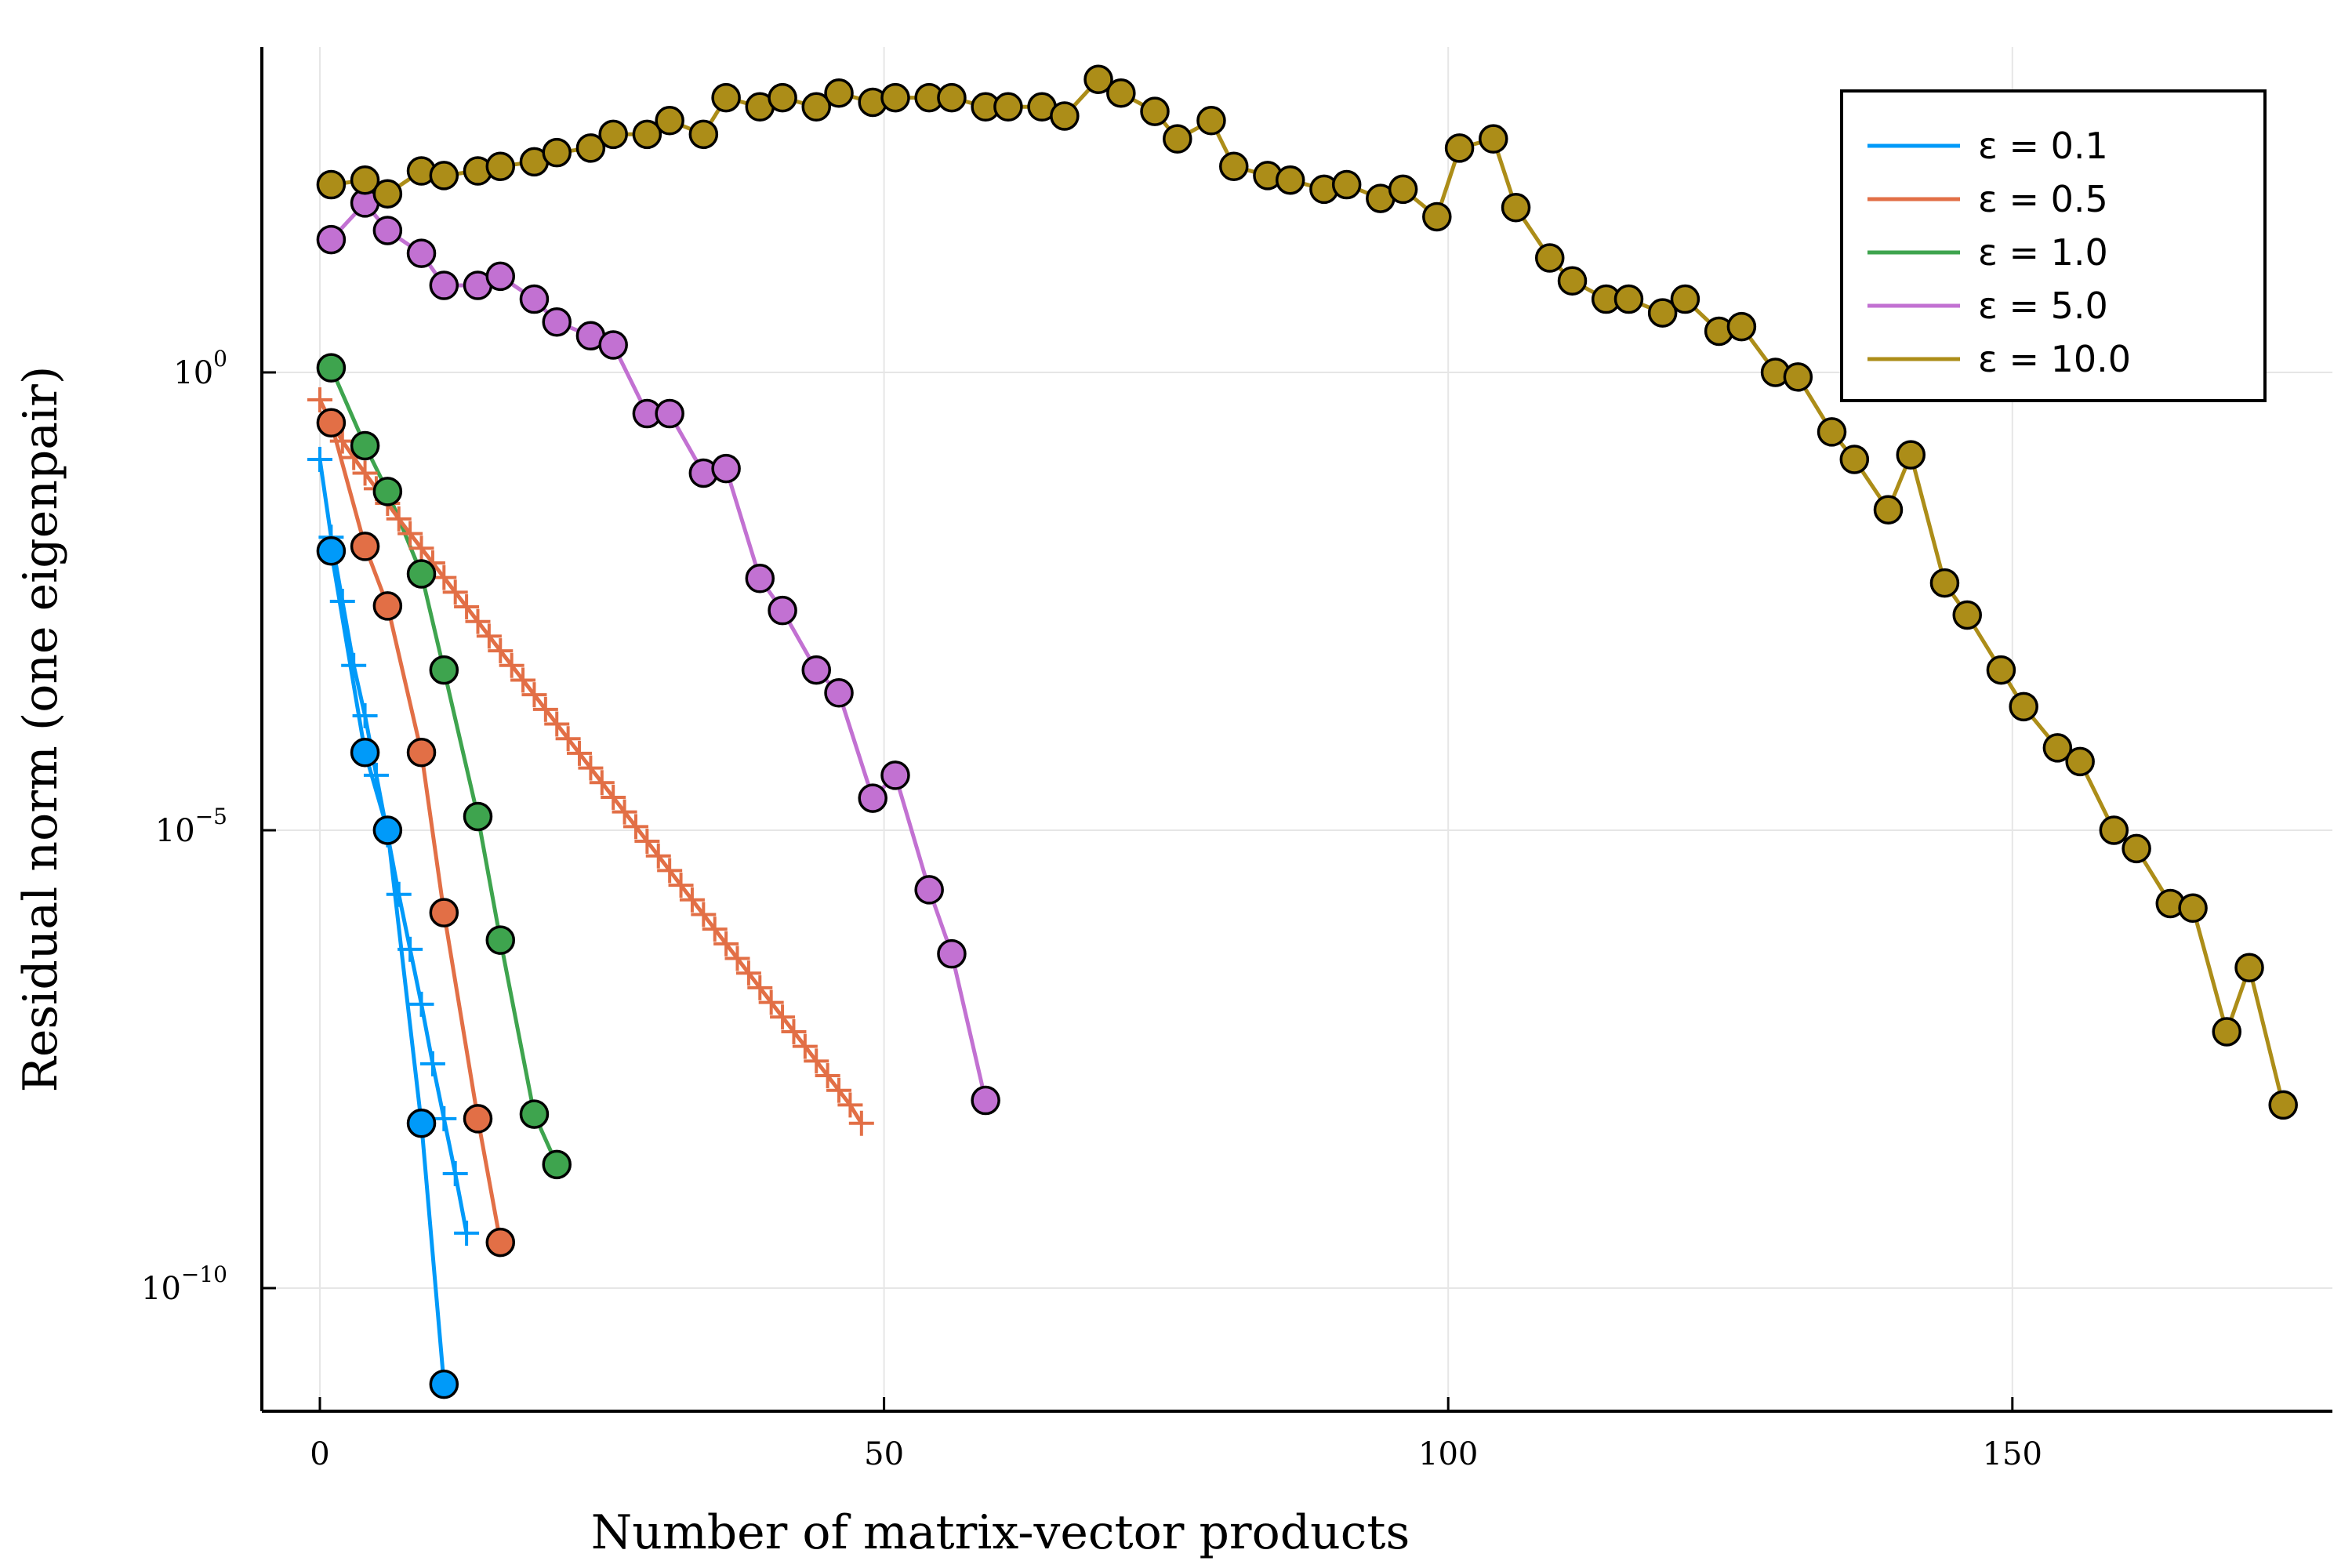 This screenshot has width=2352, height=1568. What do you see at coordinates (1000, 1532) in the screenshot?
I see `x-axis-label: Number of matrix-vector products` at bounding box center [1000, 1532].